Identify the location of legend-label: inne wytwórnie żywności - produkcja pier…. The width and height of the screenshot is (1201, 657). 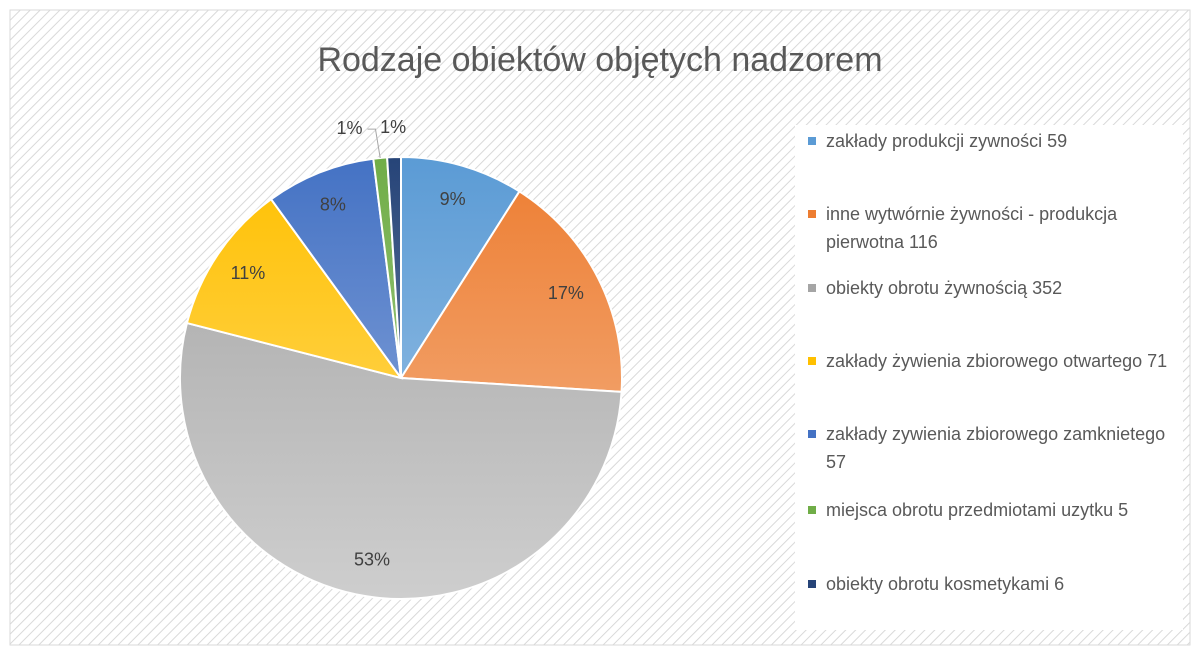
(972, 228).